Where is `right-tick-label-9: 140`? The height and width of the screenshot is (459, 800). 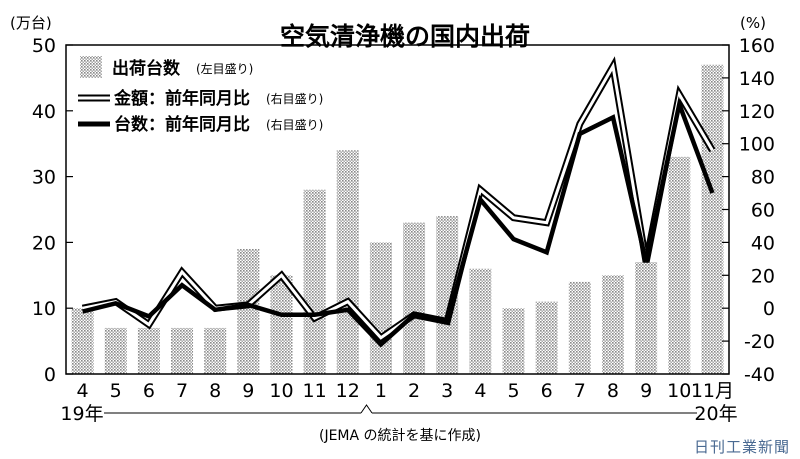
right-tick-label-9: 140 is located at coordinates (757, 79).